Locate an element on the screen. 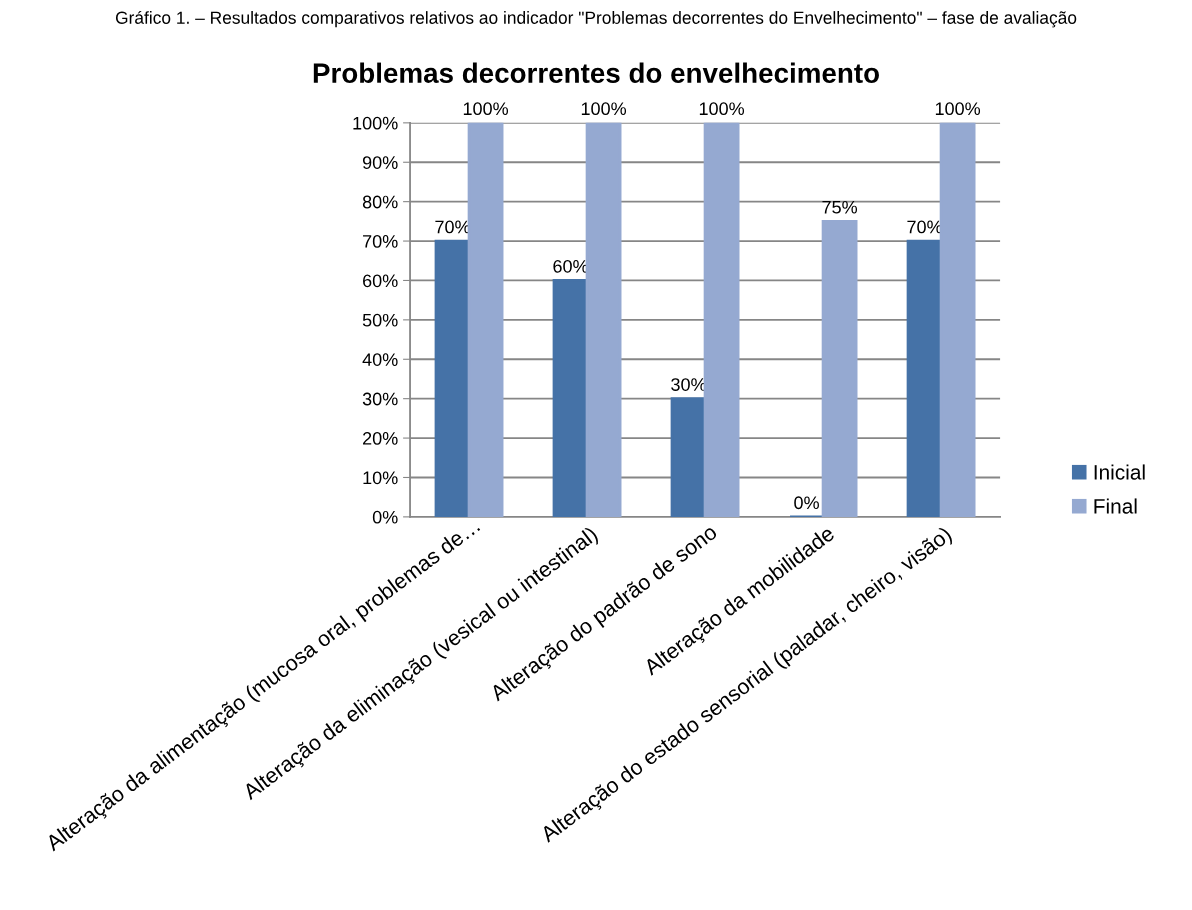 The image size is (1192, 910). y-tick-label: 90% is located at coordinates (380, 162).